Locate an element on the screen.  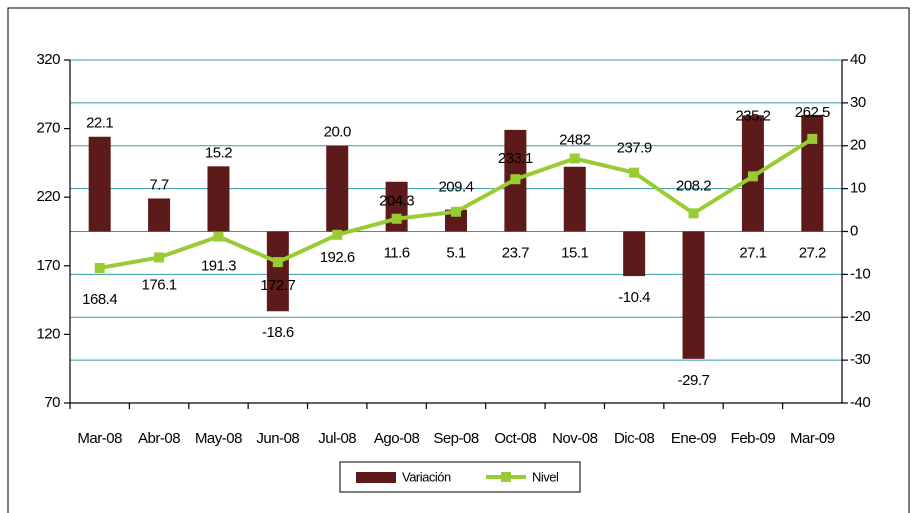
line-value-label: 192.6 is located at coordinates (337, 257).